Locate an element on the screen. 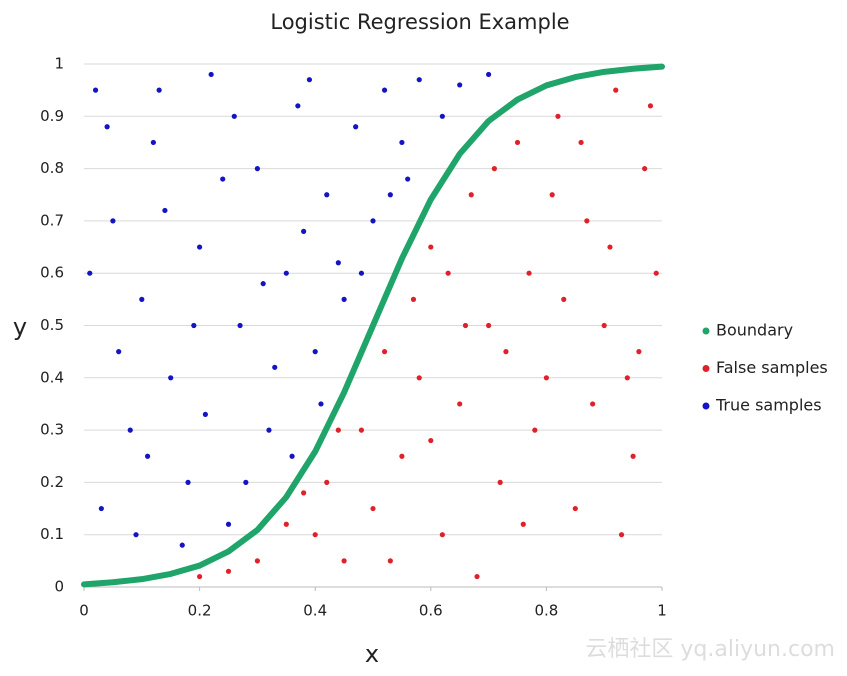  legend-text: True samples is located at coordinates (768, 405).